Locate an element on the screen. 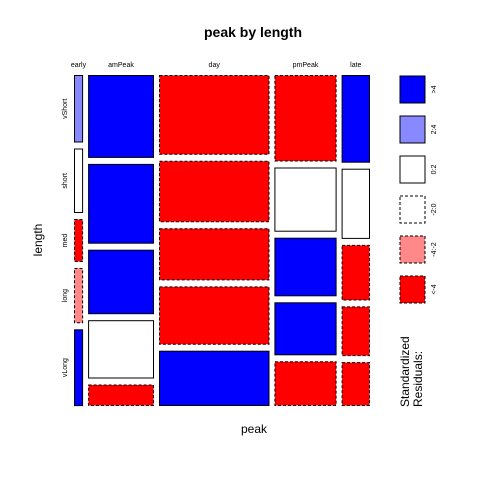  row-label-med: med is located at coordinates (65, 241).